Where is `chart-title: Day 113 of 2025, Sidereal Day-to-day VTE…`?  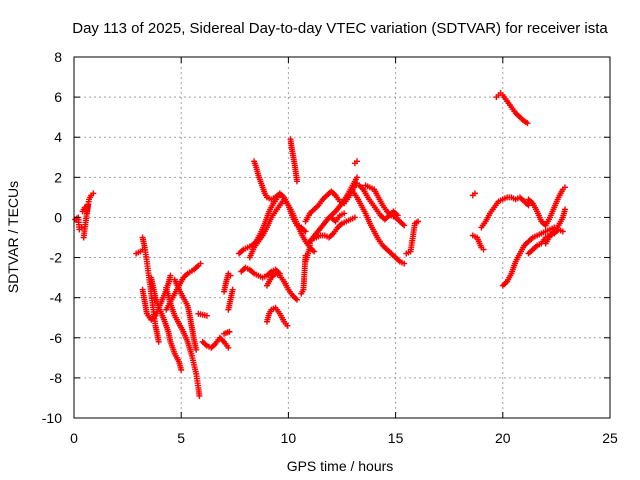
chart-title: Day 113 of 2025, Sidereal Day-to-day VTE… is located at coordinates (340, 28).